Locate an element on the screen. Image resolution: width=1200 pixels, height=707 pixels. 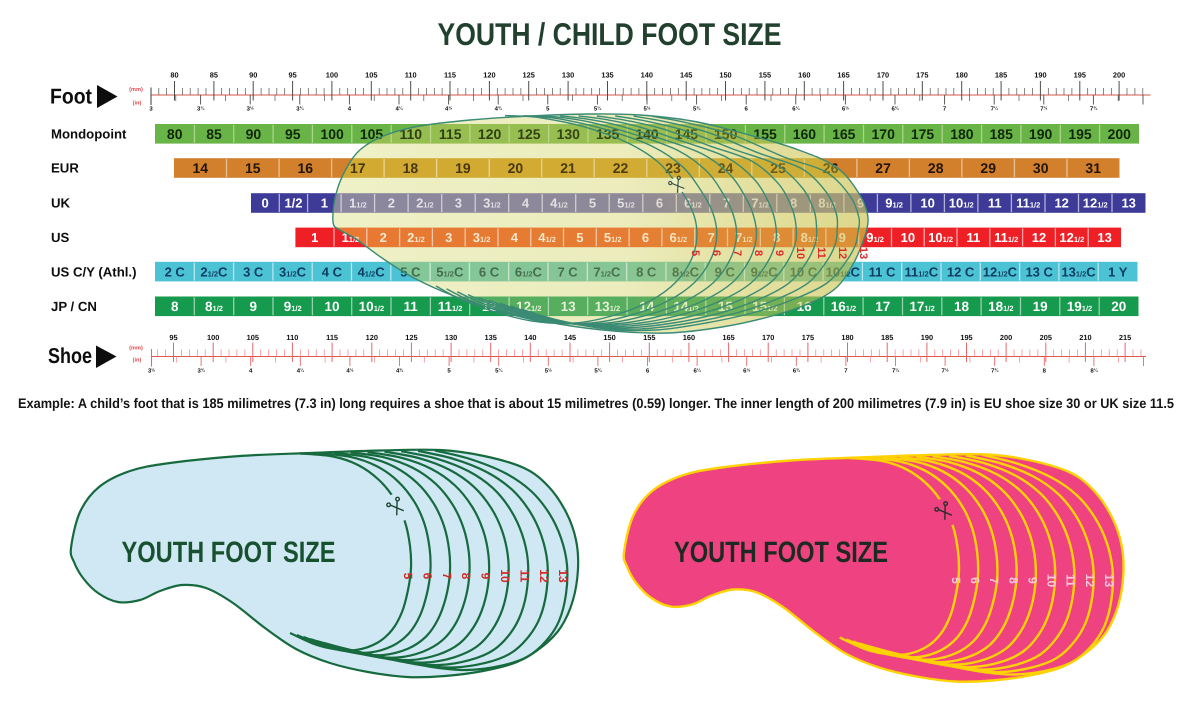
svg-text: 145 is located at coordinates (570, 337).